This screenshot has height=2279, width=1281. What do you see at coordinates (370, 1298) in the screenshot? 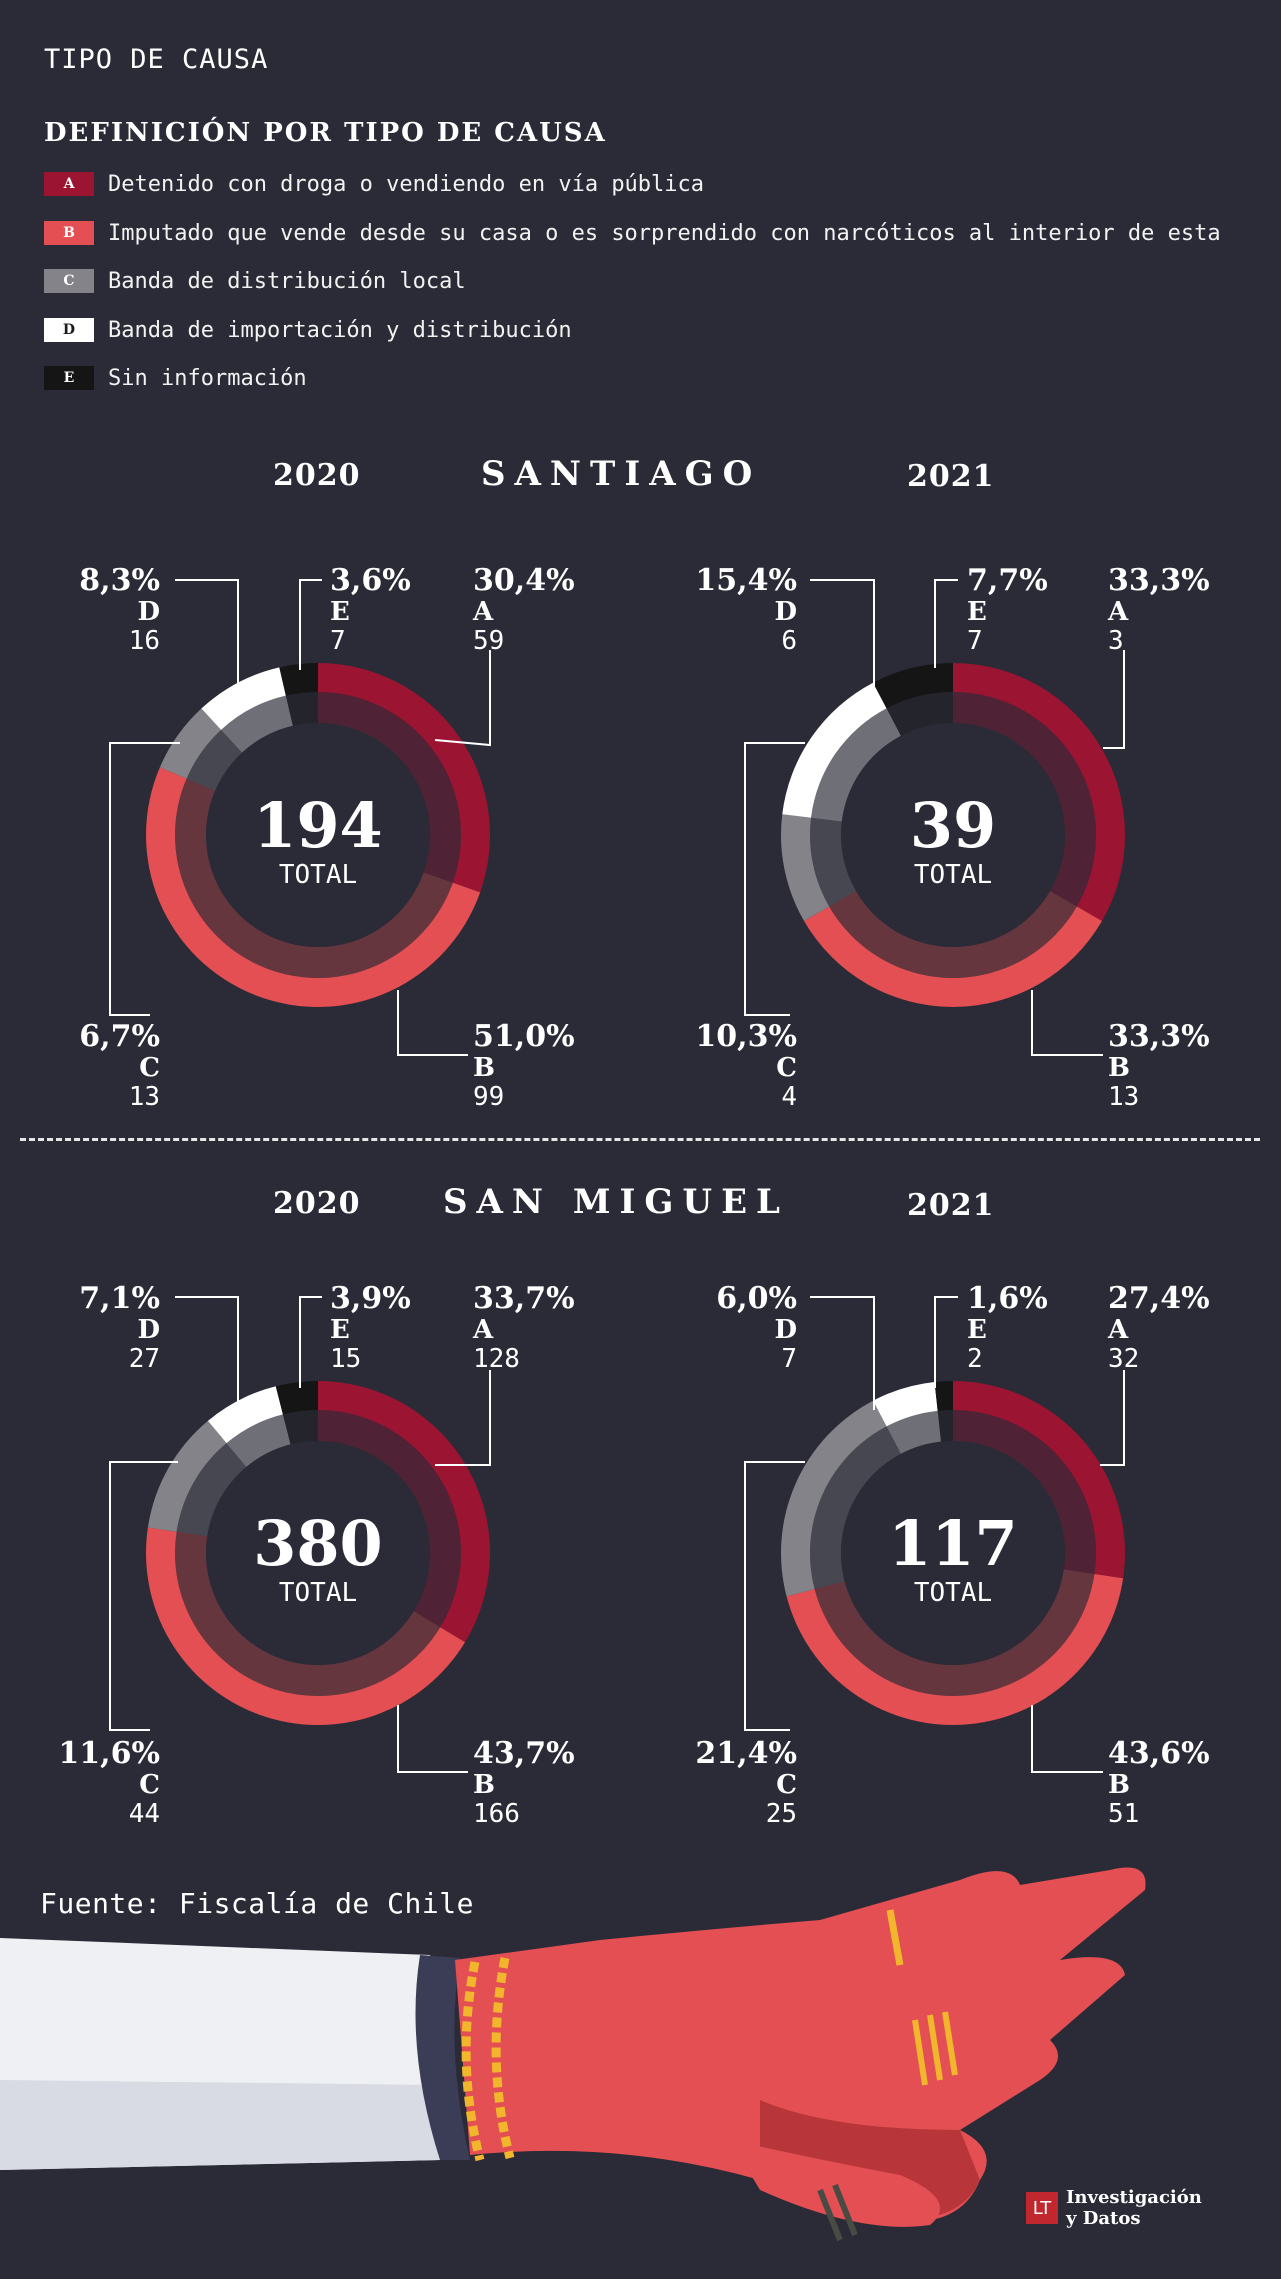
I see `data-label-pct-e: 3,9%` at bounding box center [370, 1298].